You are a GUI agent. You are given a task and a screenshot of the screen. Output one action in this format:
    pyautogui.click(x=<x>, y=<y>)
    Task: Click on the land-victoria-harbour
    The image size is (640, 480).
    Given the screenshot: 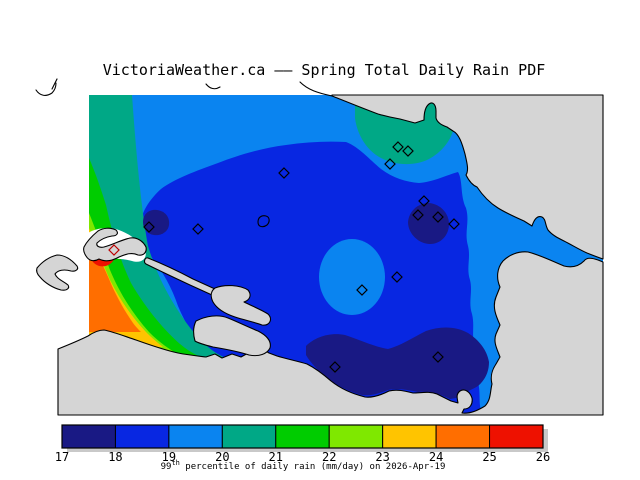 What is the action you would take?
    pyautogui.click(x=240, y=305)
    